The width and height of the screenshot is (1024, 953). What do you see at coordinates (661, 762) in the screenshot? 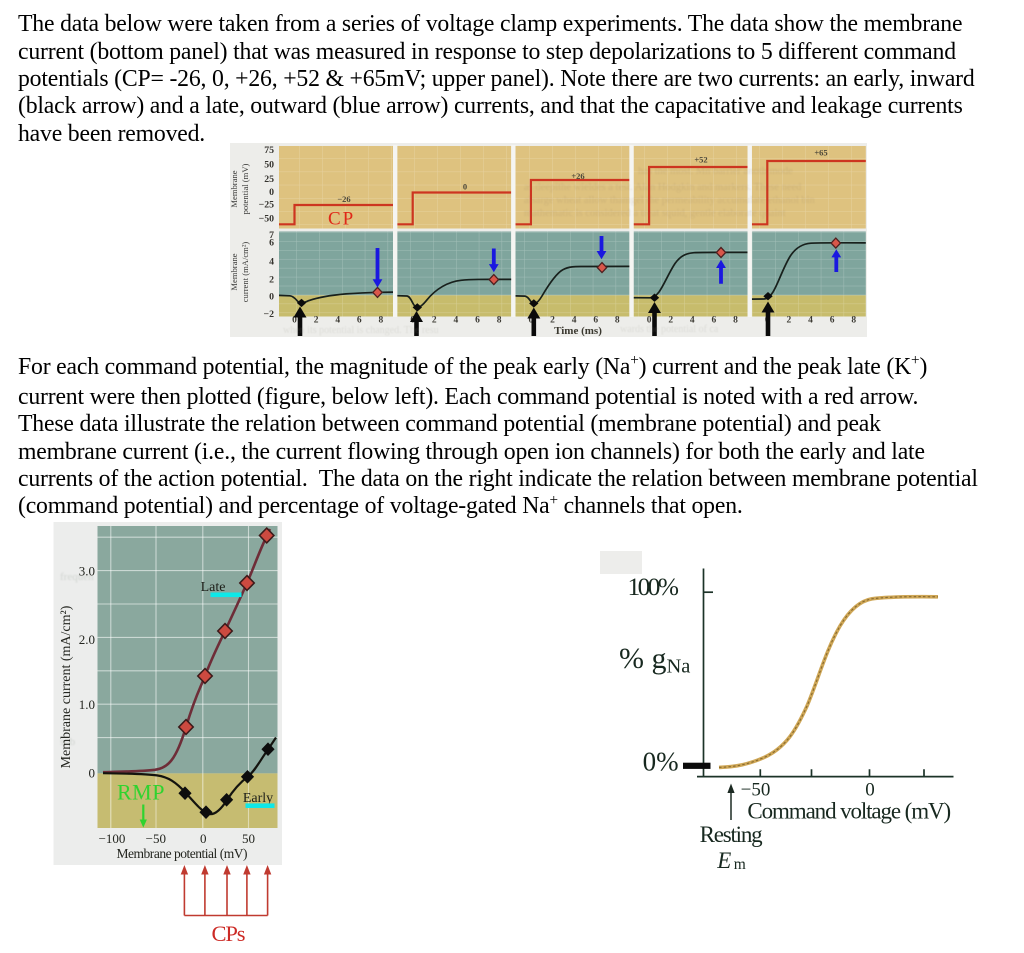
I see `svg-text: 0%` at bounding box center [661, 762].